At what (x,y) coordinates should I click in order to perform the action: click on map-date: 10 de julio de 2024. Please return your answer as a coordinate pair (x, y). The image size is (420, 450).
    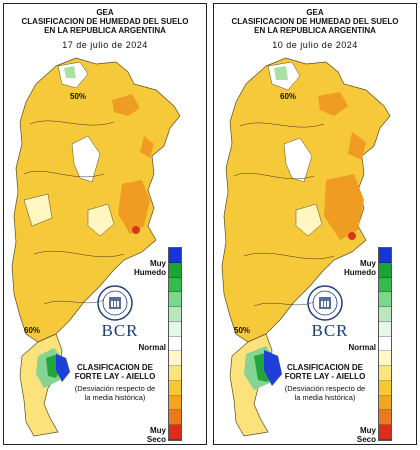
    Looking at the image, I should click on (315, 45).